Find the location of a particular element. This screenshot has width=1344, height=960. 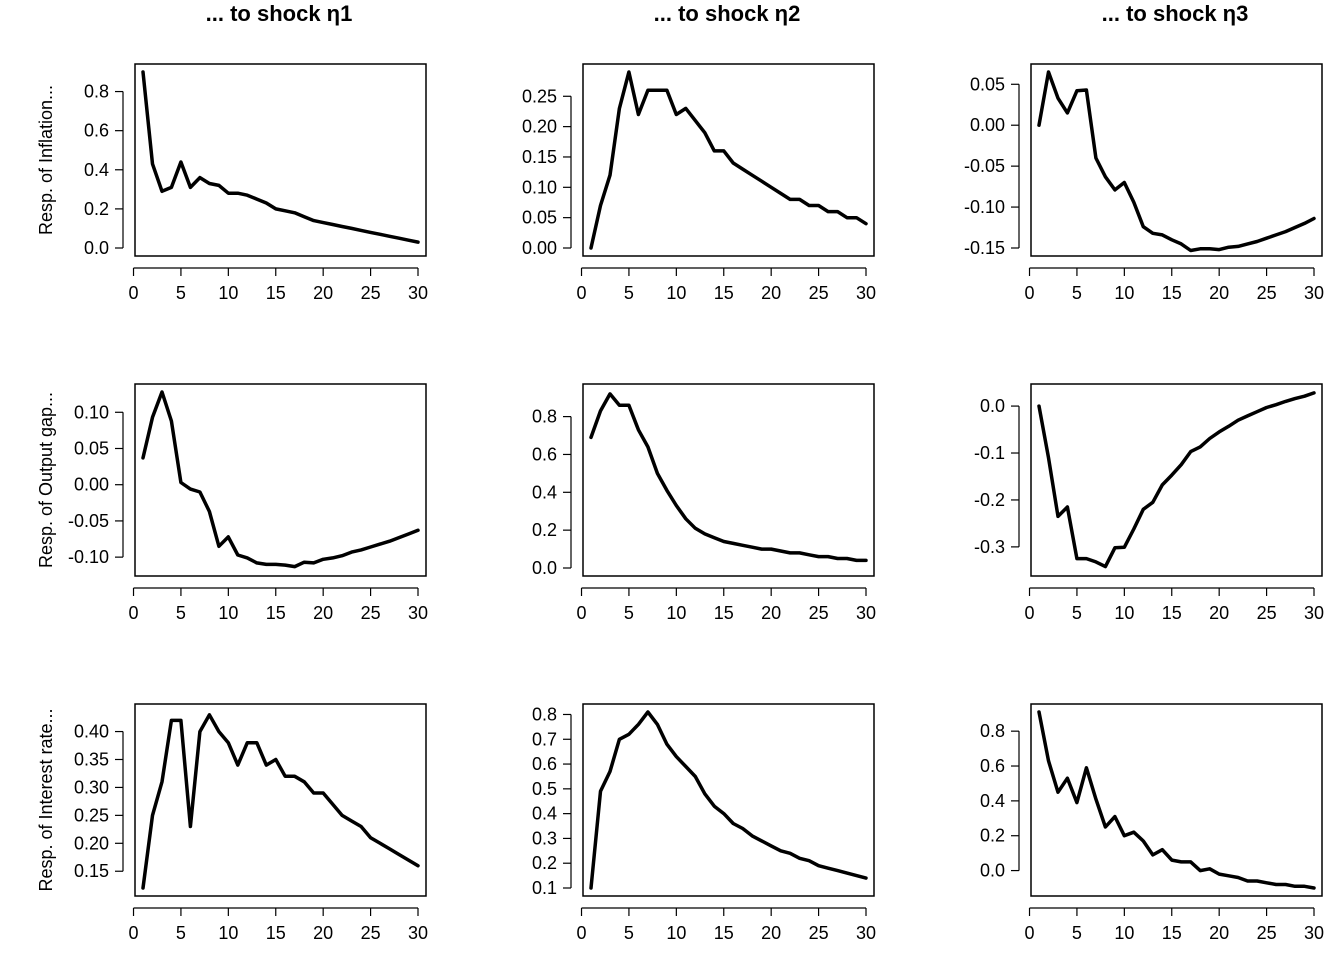

panel-inflation-shock-1-y-tick-label: 0.4 is located at coordinates (96, 170).